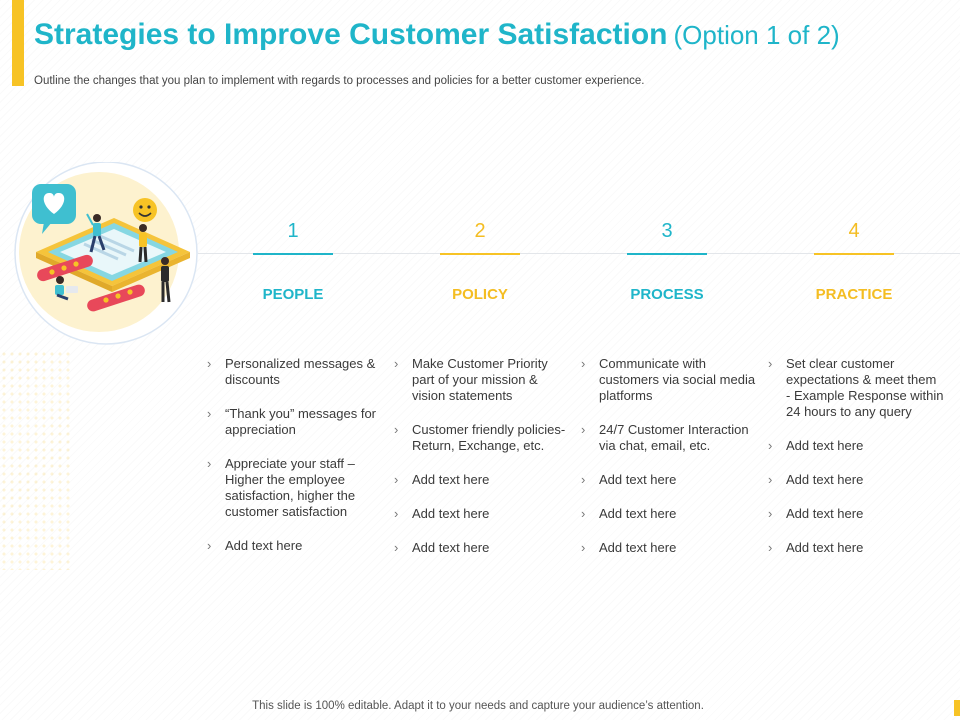  What do you see at coordinates (854, 231) in the screenshot?
I see `column-number: 4` at bounding box center [854, 231].